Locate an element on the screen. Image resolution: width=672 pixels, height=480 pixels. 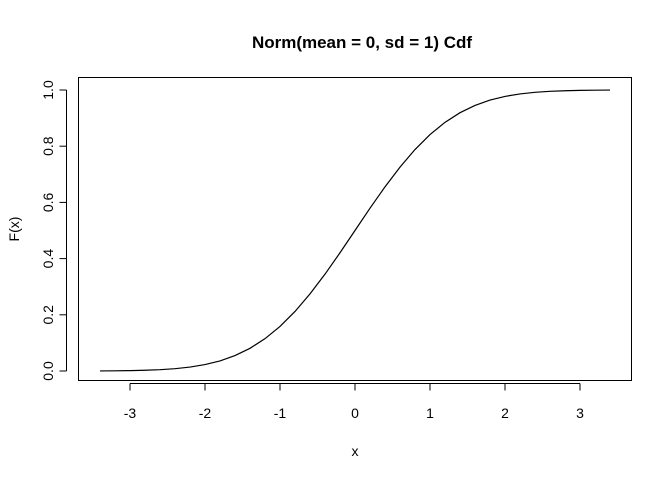
y-tick-label: 0.6 is located at coordinates (48, 202).